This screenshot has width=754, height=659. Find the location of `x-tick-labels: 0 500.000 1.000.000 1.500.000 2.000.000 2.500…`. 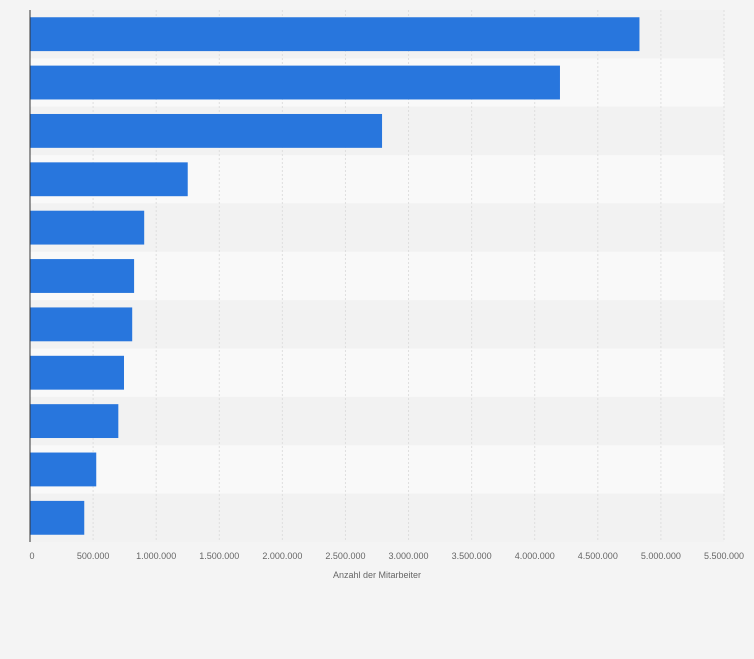

x-tick-labels: 0 500.000 1.000.000 1.500.000 2.000.000 2.500… is located at coordinates (386, 556).